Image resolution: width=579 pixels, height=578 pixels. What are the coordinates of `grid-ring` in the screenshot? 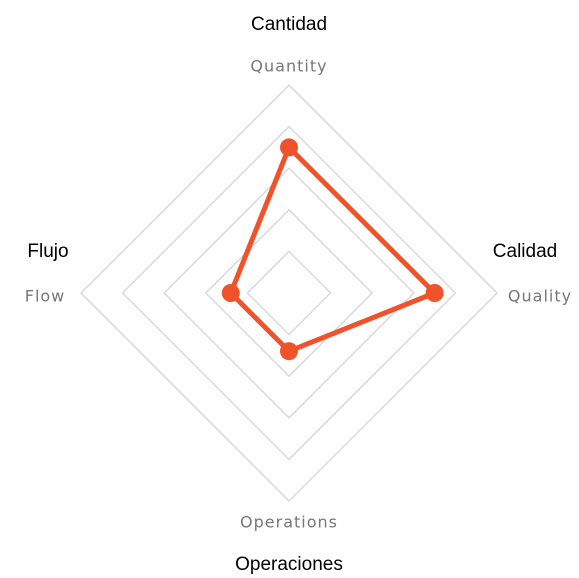 It's located at (289, 293).